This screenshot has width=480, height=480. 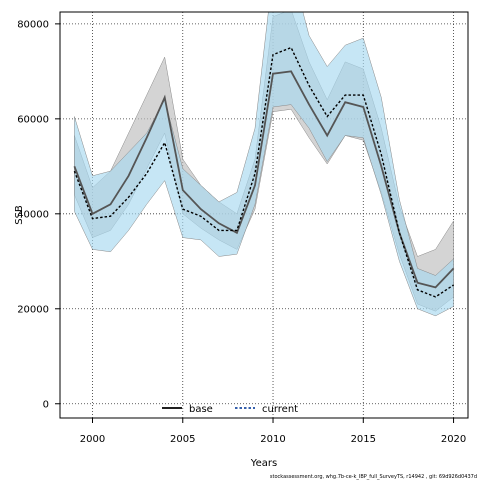 What do you see at coordinates (33, 309) in the screenshot?
I see `y-tick-label: 20000` at bounding box center [33, 309].